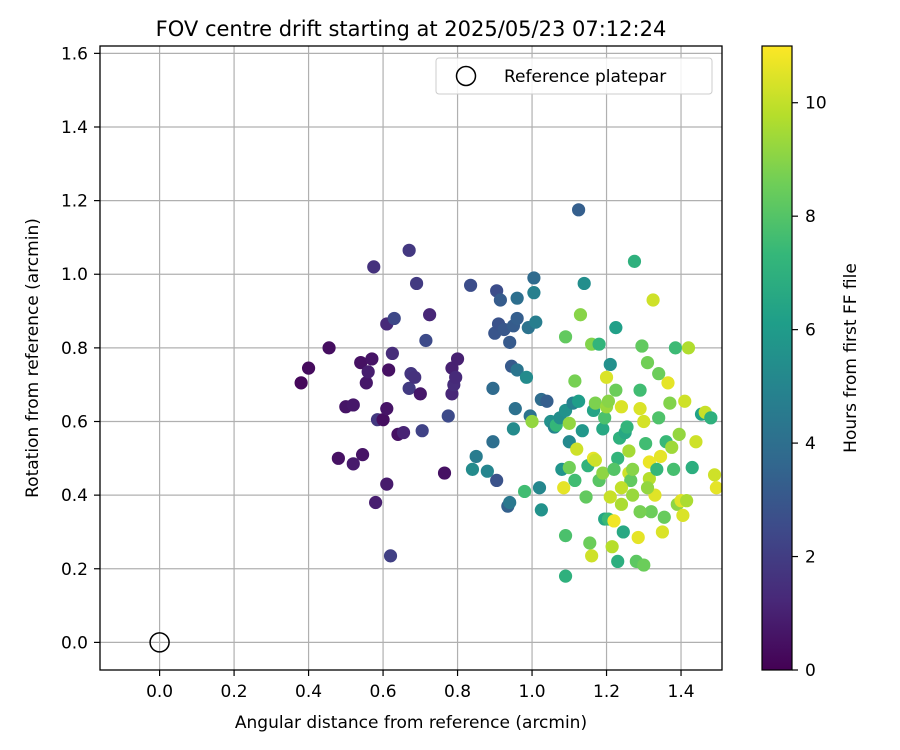 This screenshot has height=750, width=900. Describe the element at coordinates (33, 358) in the screenshot. I see `y-axis-label: Rotation from reference (arcmin)` at that location.